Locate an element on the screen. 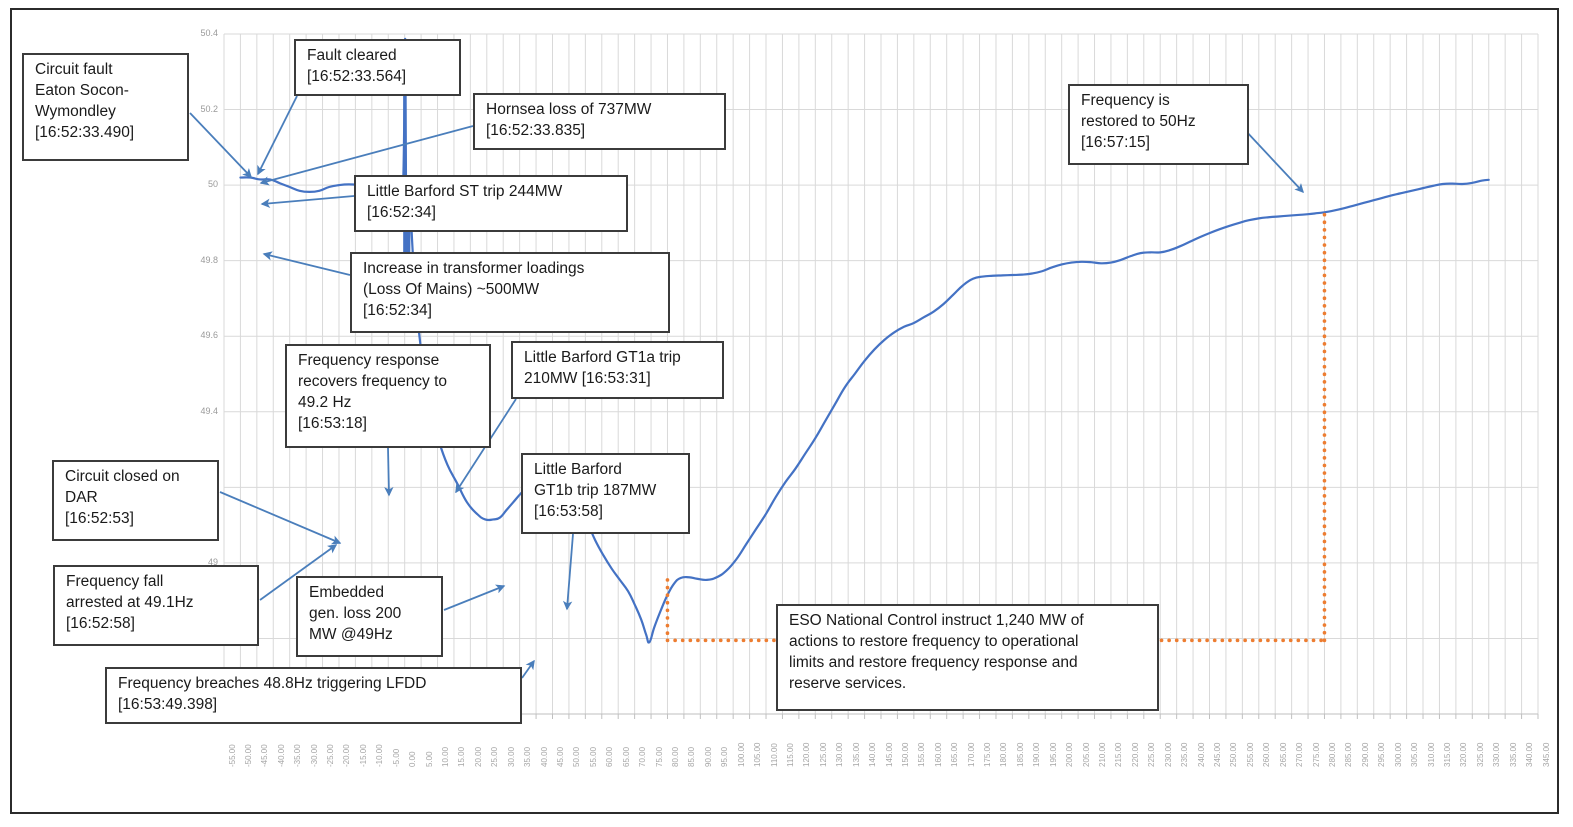  x-tick-label: -10.00 is located at coordinates (380, 755).